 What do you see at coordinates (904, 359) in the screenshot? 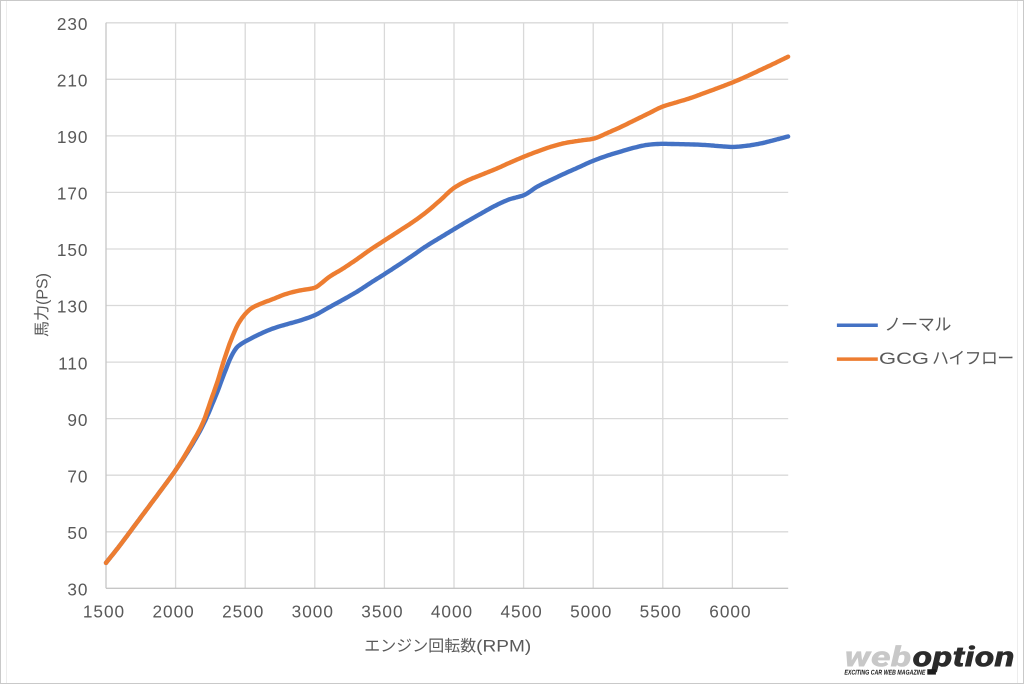
I see `svg-text: GCG` at bounding box center [904, 359].